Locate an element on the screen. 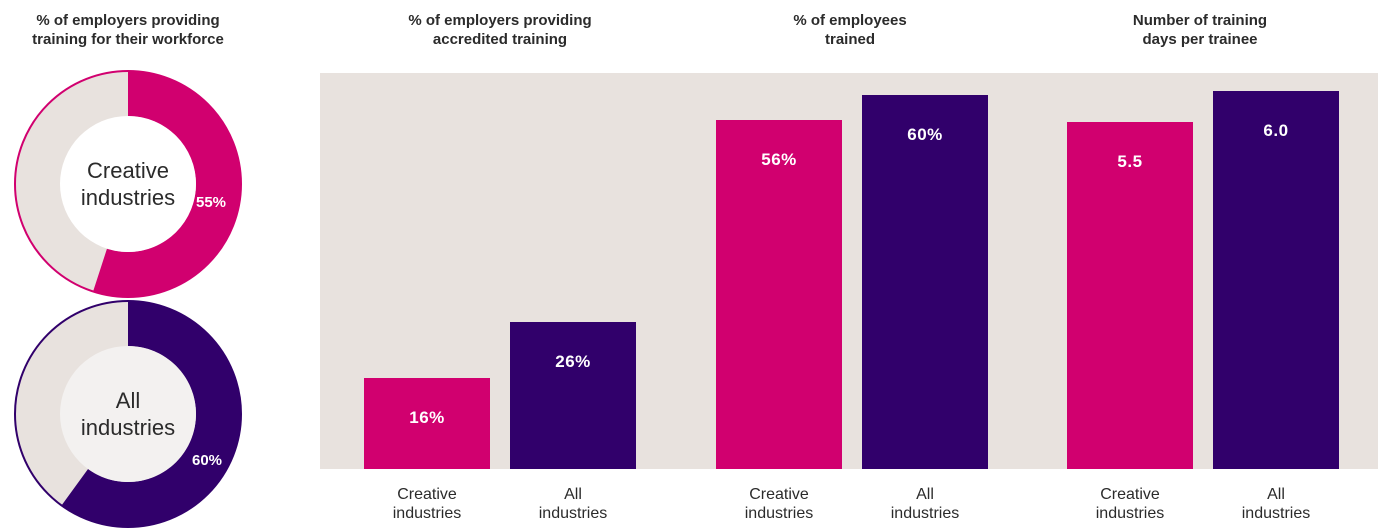 The width and height of the screenshot is (1386, 529). bar-1-all is located at coordinates (573, 395).